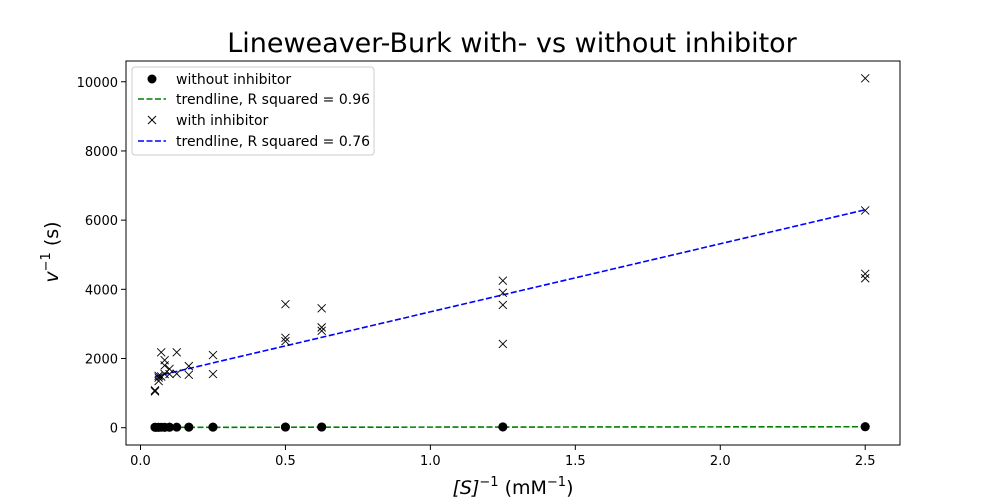 The image size is (1000, 500). Describe the element at coordinates (556, 482) in the screenshot. I see `x-axis-label-unit-exponent: −1` at that location.